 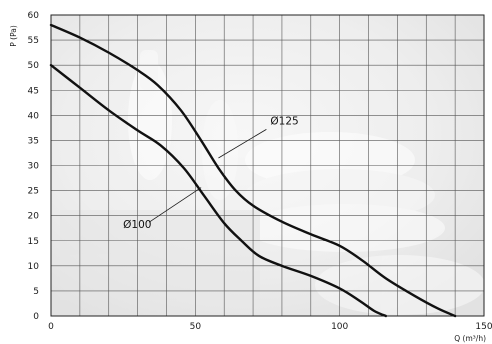 What do you see at coordinates (34, 267) in the screenshot?
I see `y-tick-label: 10` at bounding box center [34, 267].